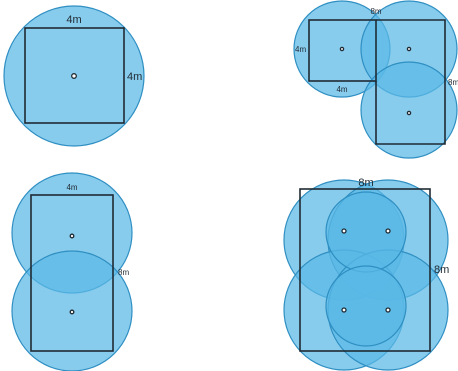 This screenshot has height=371, width=458. I want to click on dimension-label-right: 4m, so click(134, 77).